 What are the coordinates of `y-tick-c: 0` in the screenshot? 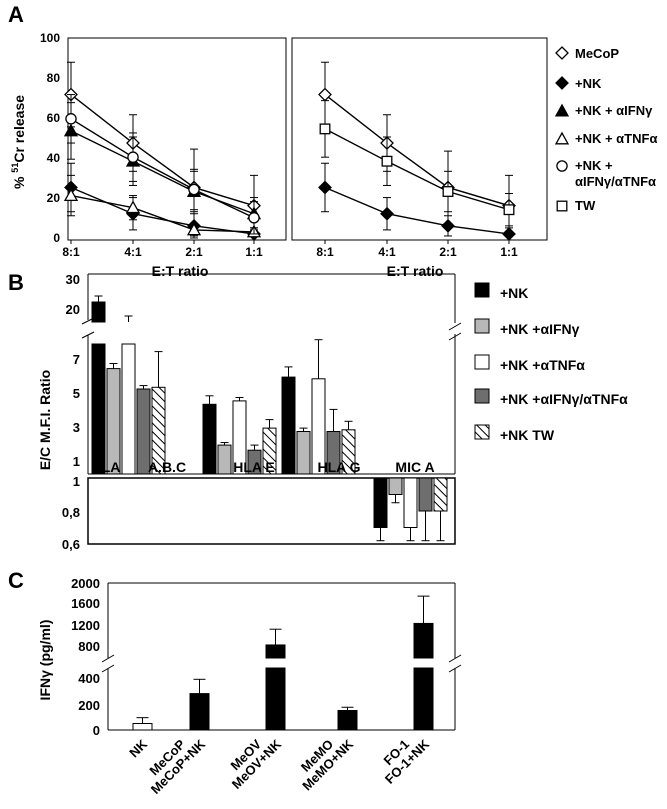 It's located at (96, 730).